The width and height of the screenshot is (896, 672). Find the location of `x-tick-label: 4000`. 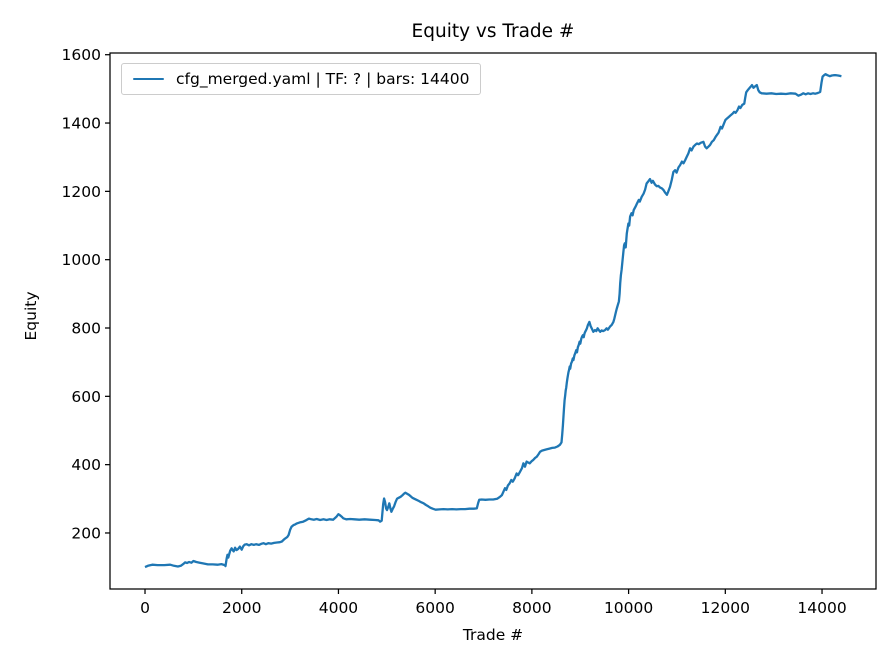

x-tick-label: 4000 is located at coordinates (338, 608).